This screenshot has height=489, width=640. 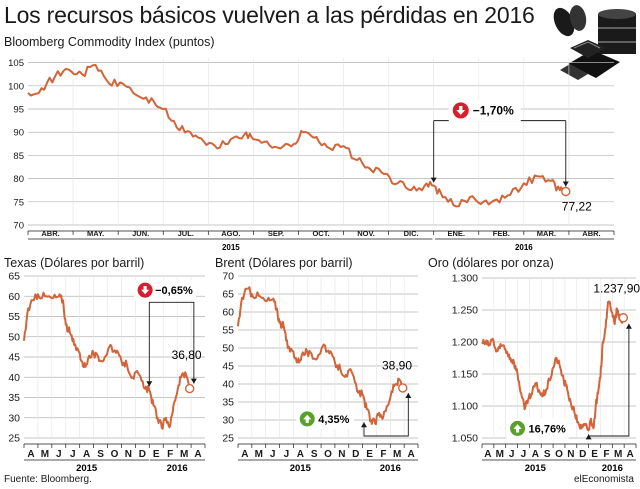 What do you see at coordinates (465, 311) in the screenshot?
I see `y-tick-label: 1.250` at bounding box center [465, 311].